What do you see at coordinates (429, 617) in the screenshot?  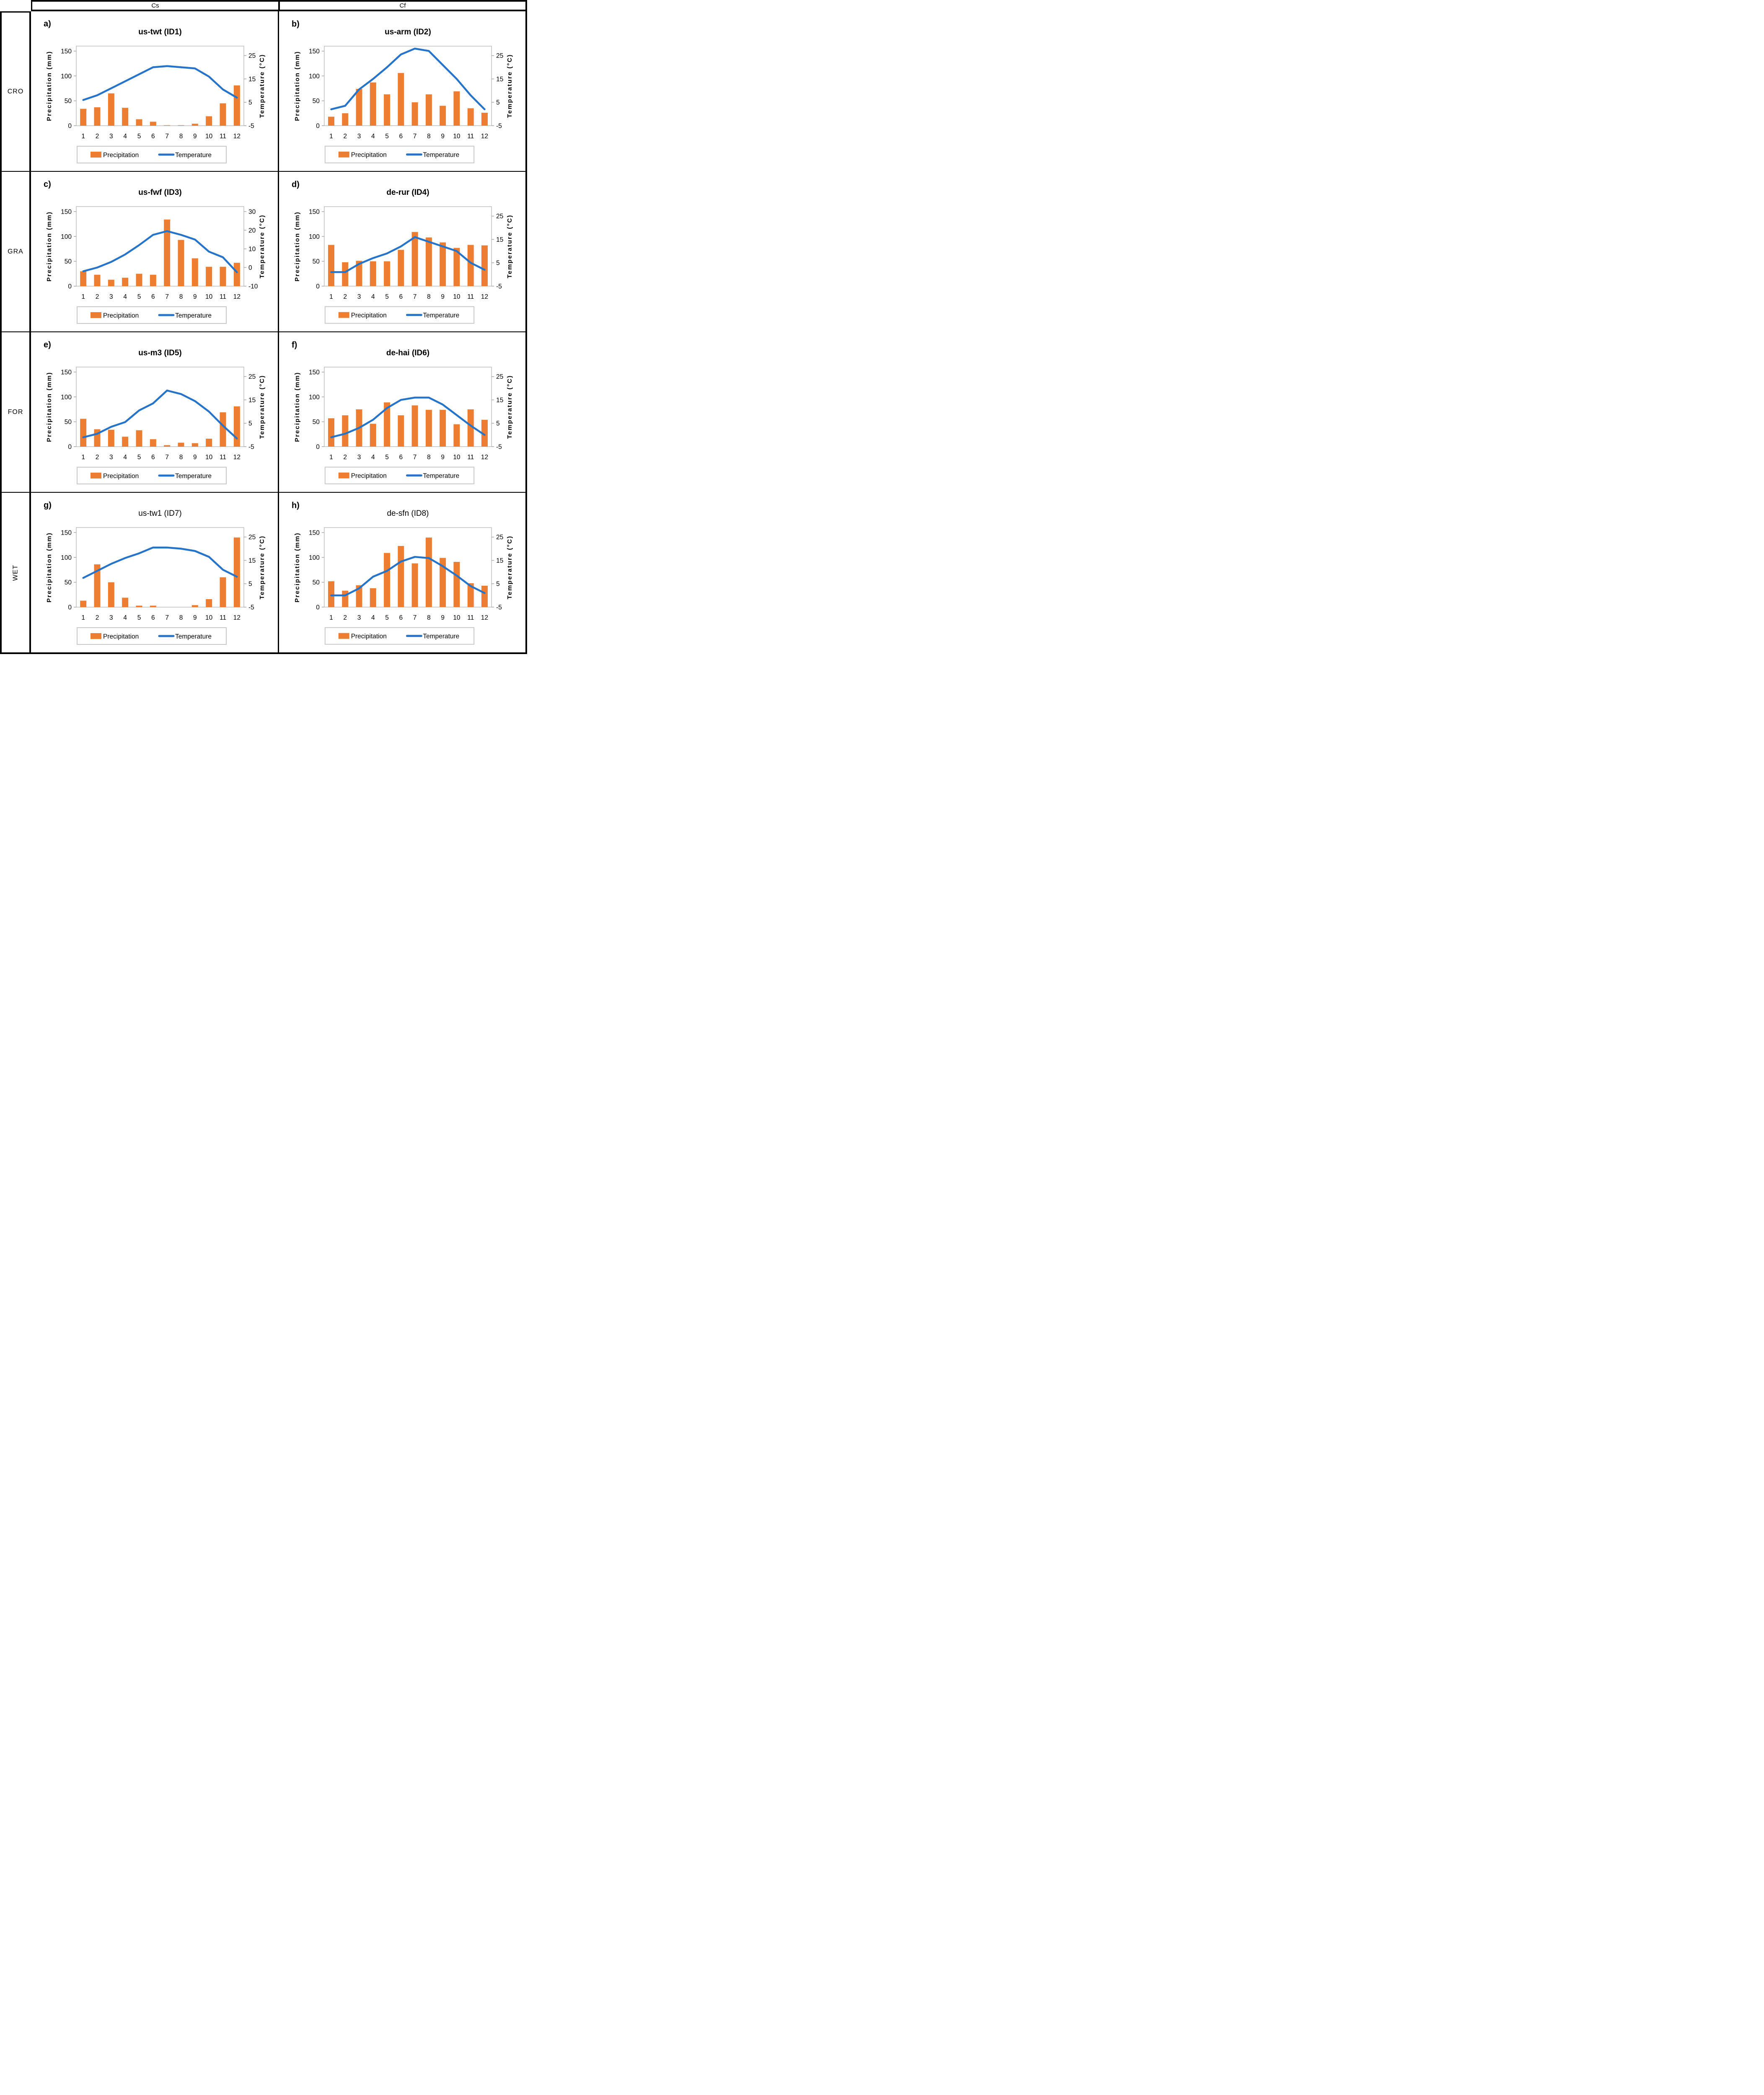 I see `x-axis-month-label: 8` at bounding box center [429, 617].